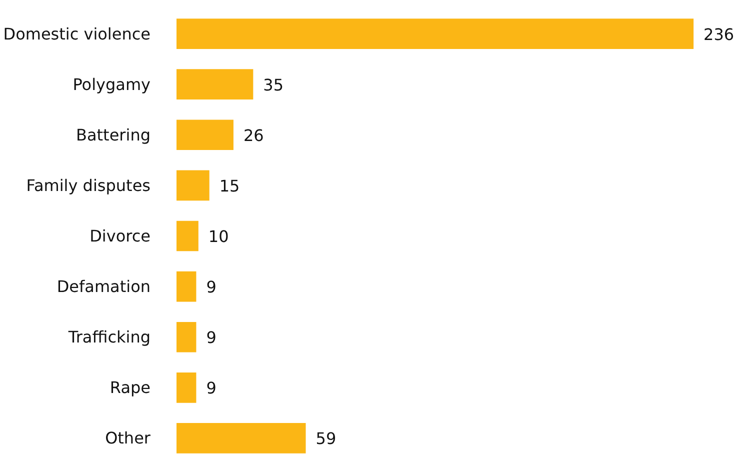 The image size is (737, 465). What do you see at coordinates (719, 34) in the screenshot?
I see `data-label: 236` at bounding box center [719, 34].